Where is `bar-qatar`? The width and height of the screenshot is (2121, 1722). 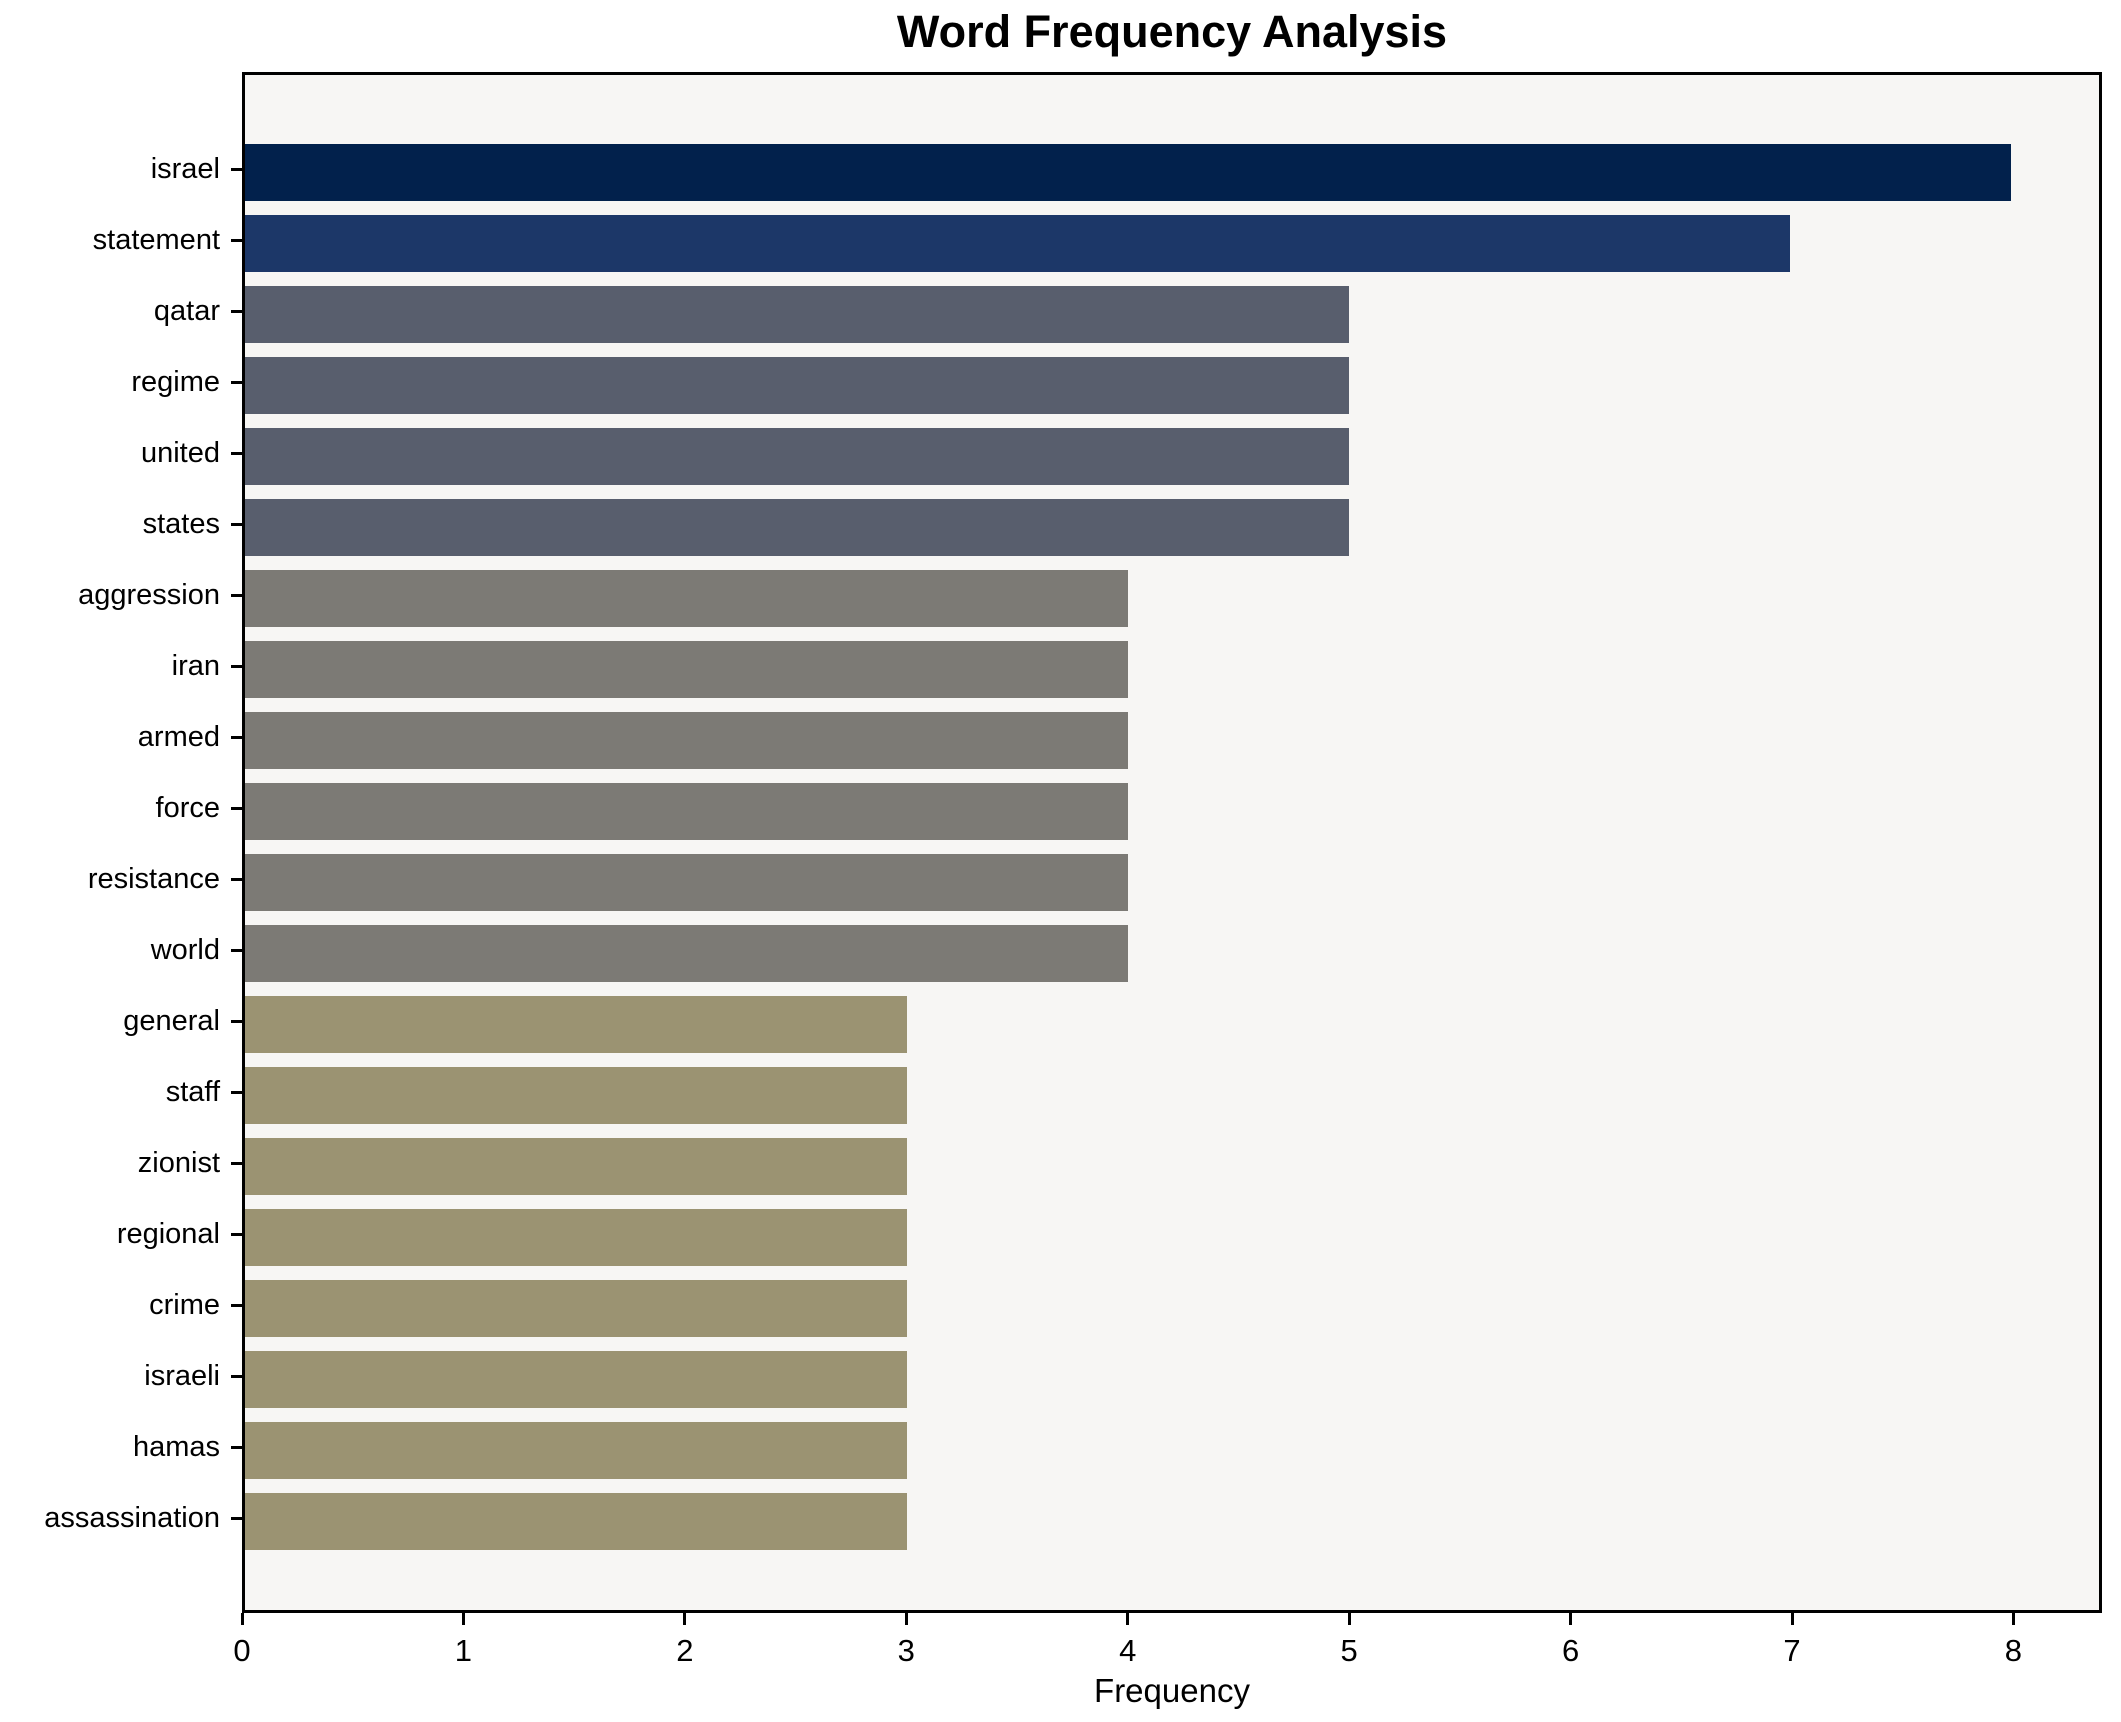 bar-qatar is located at coordinates (797, 314).